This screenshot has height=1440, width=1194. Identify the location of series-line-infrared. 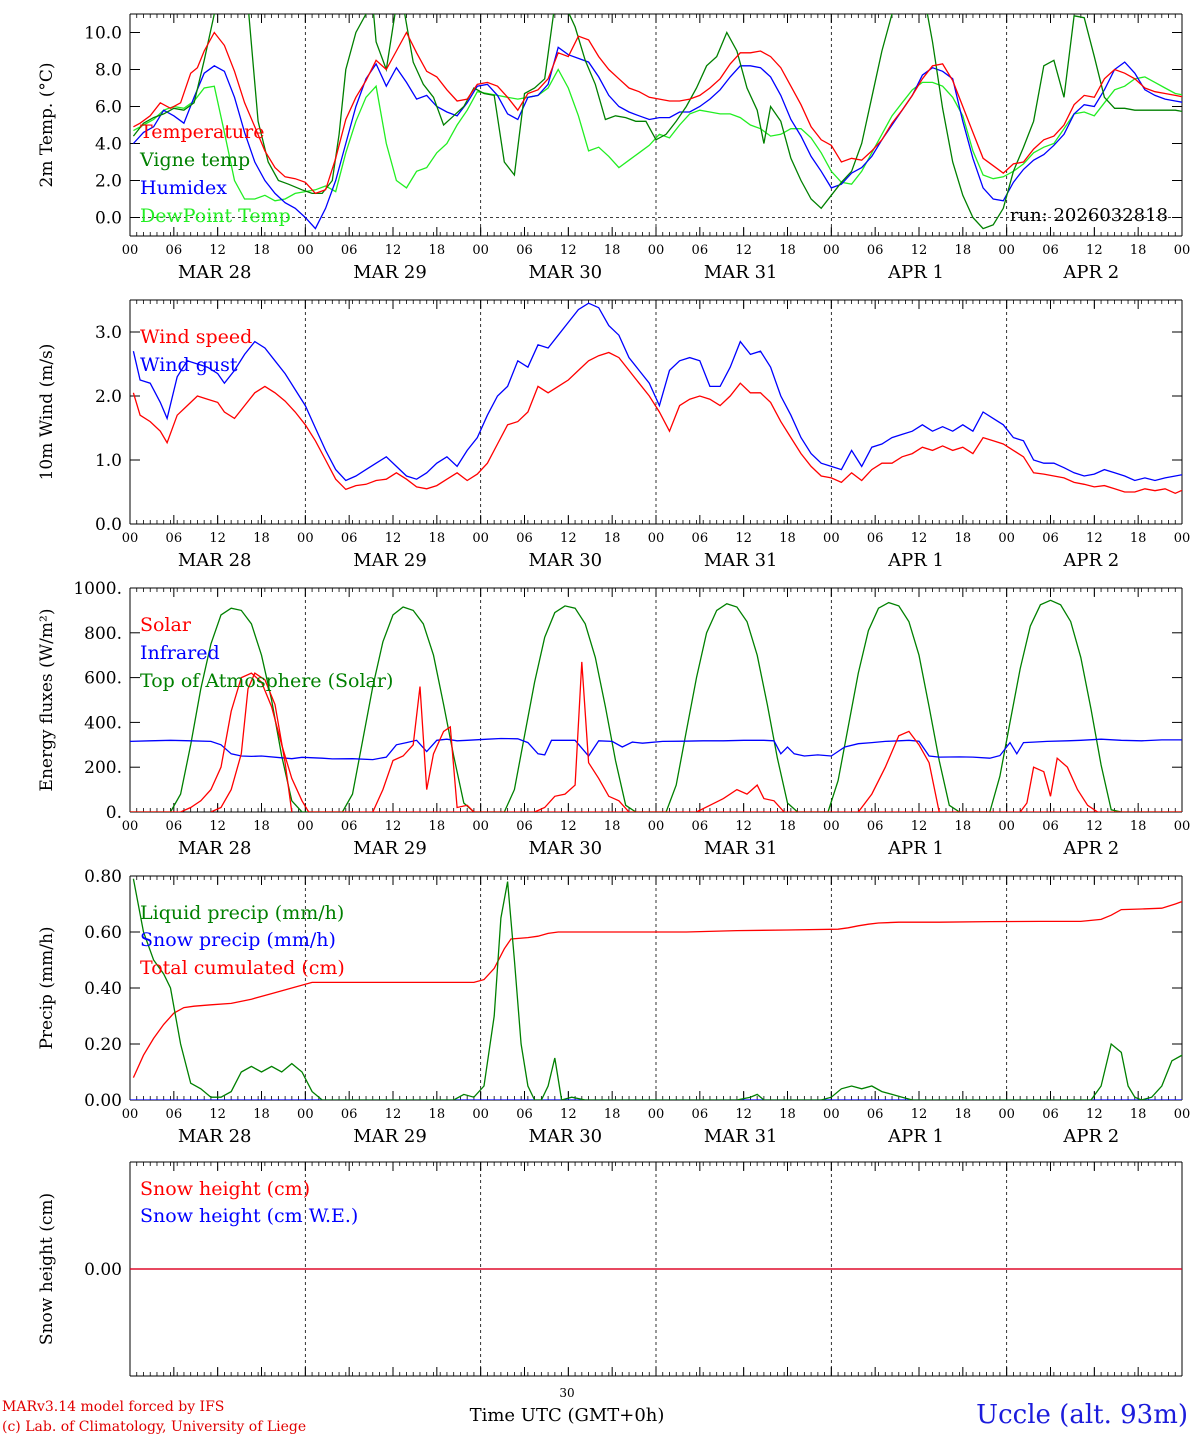
(656, 749).